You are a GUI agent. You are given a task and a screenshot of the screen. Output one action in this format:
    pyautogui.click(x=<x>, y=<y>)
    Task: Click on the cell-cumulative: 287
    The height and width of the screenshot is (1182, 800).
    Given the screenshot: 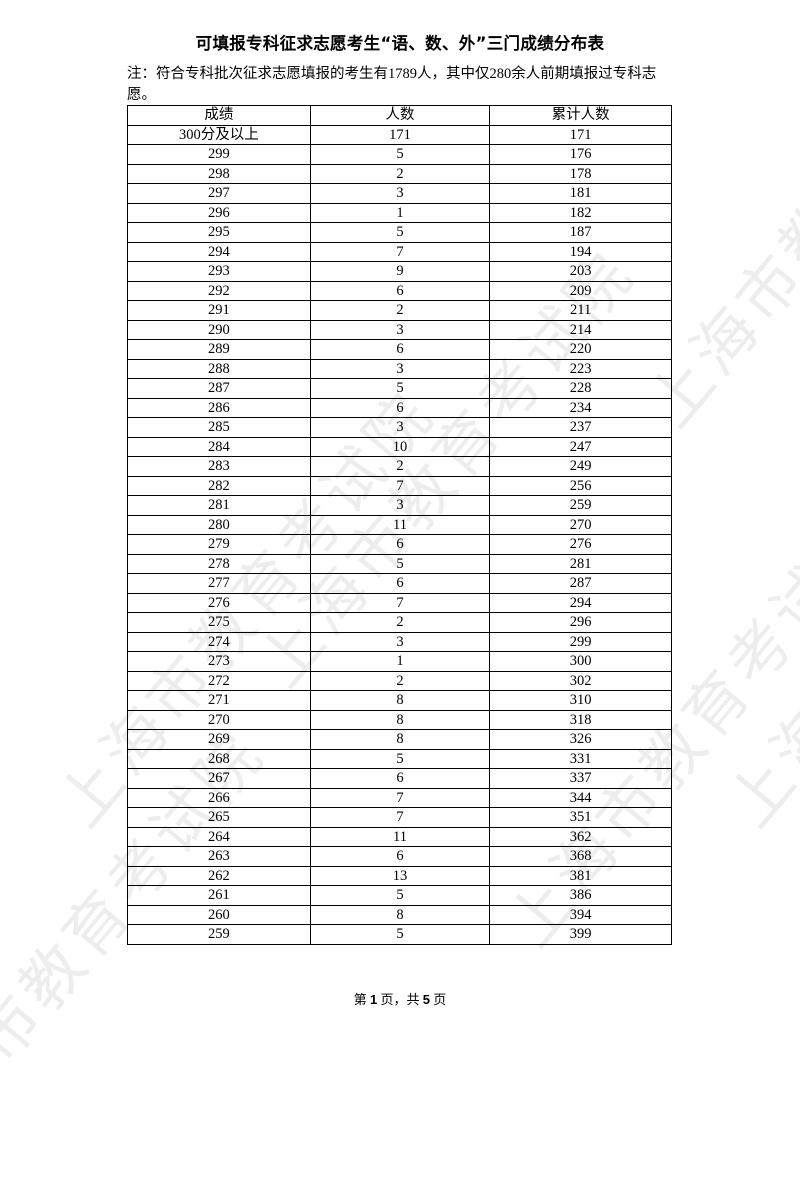 What is the action you would take?
    pyautogui.click(x=580, y=583)
    